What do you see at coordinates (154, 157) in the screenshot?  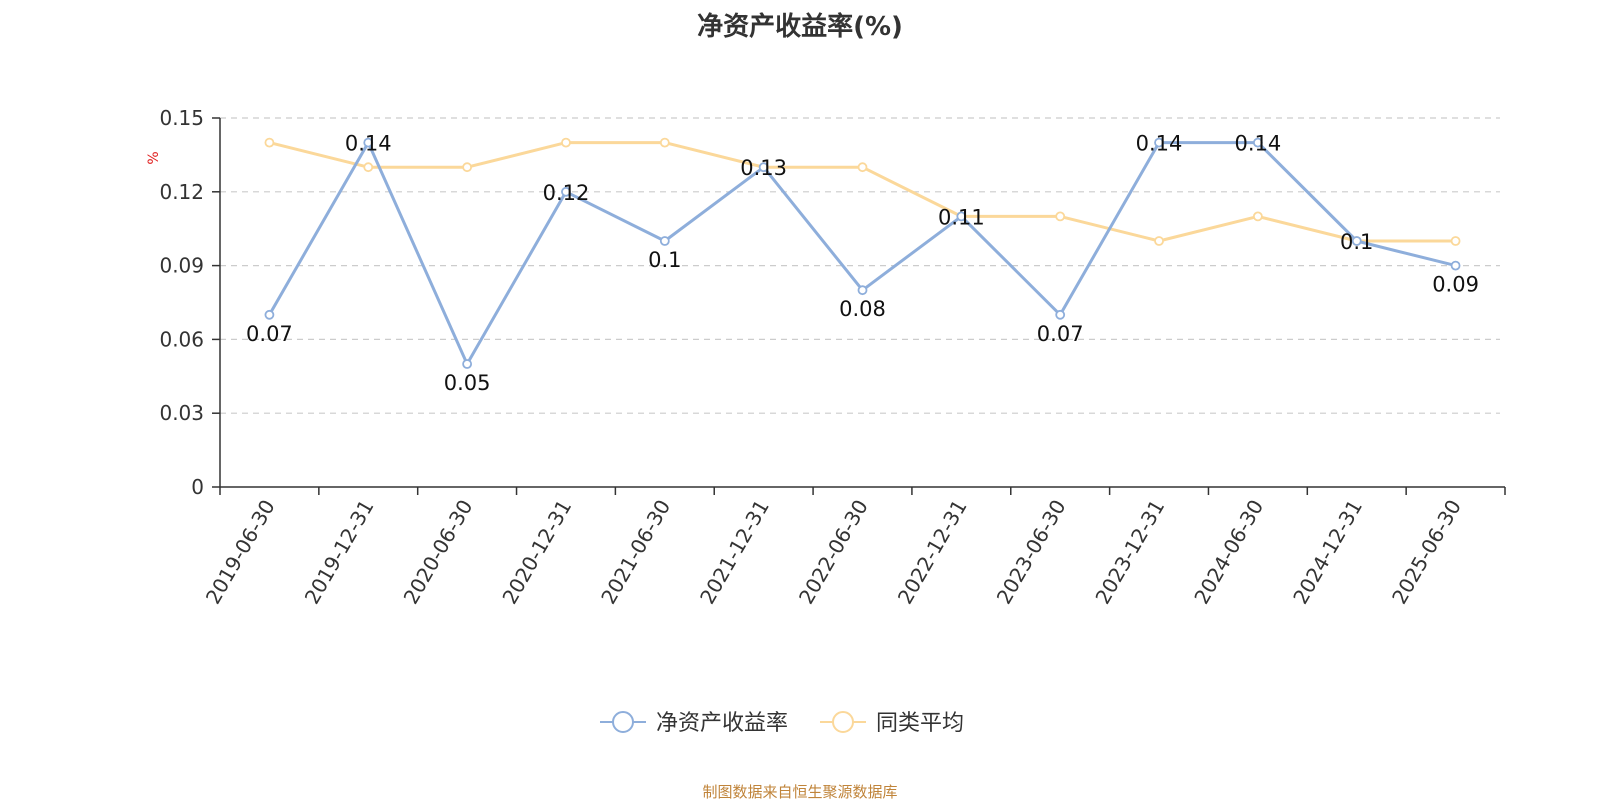 I see `y-axis-unit-label: %` at bounding box center [154, 157].